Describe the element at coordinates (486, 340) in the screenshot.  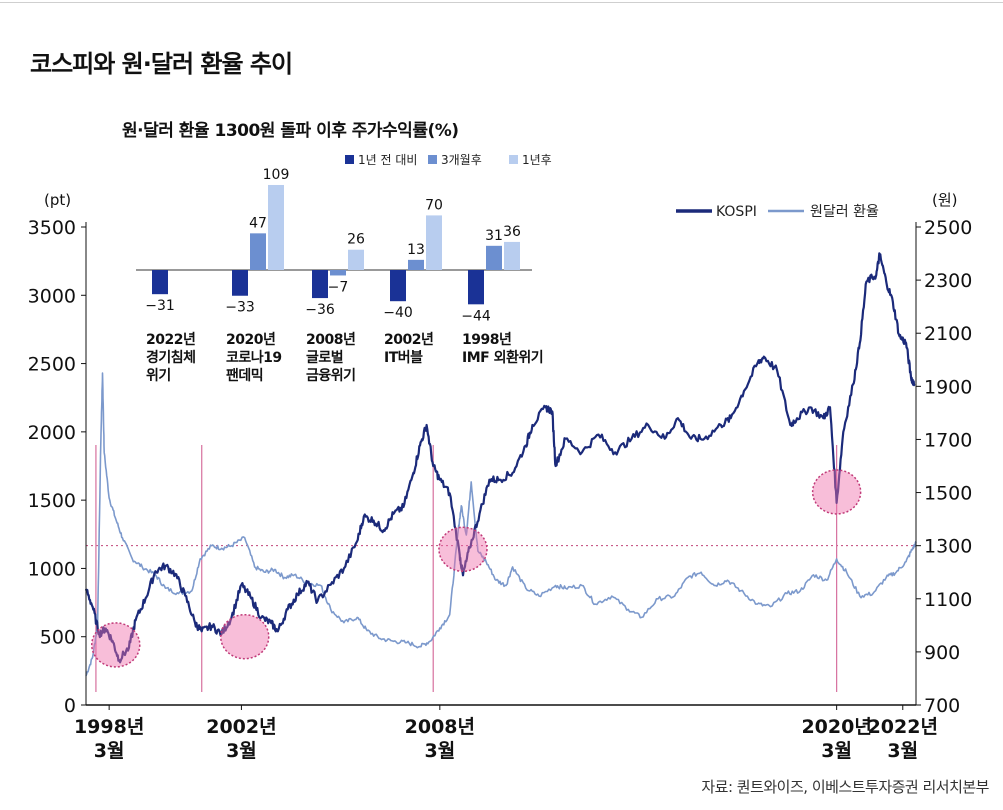
I see `inset-category-label: 1998년` at that location.